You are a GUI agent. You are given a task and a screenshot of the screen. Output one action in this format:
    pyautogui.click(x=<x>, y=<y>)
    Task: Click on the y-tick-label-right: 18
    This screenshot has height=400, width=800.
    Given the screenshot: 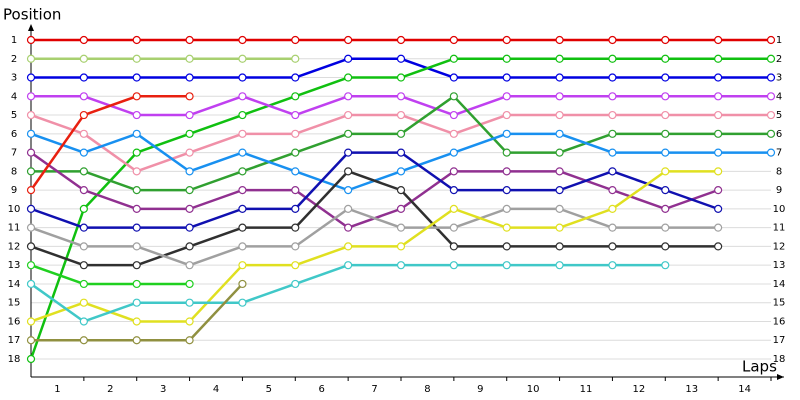 What is the action you would take?
    pyautogui.click(x=779, y=359)
    